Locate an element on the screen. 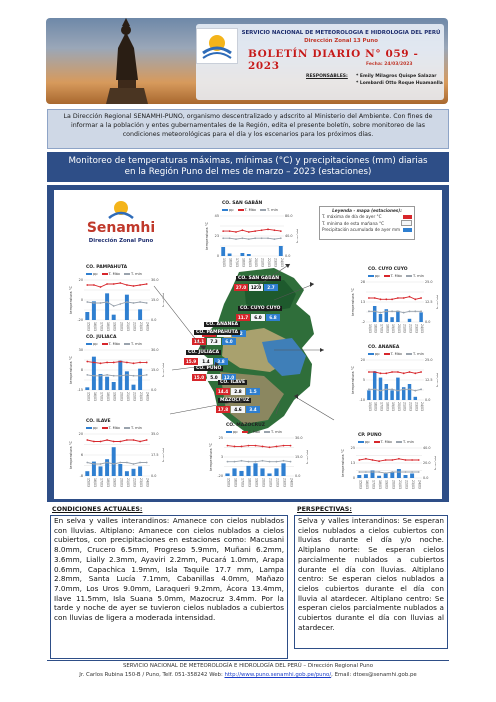  tmin-line is located at coordinates (389, 472).